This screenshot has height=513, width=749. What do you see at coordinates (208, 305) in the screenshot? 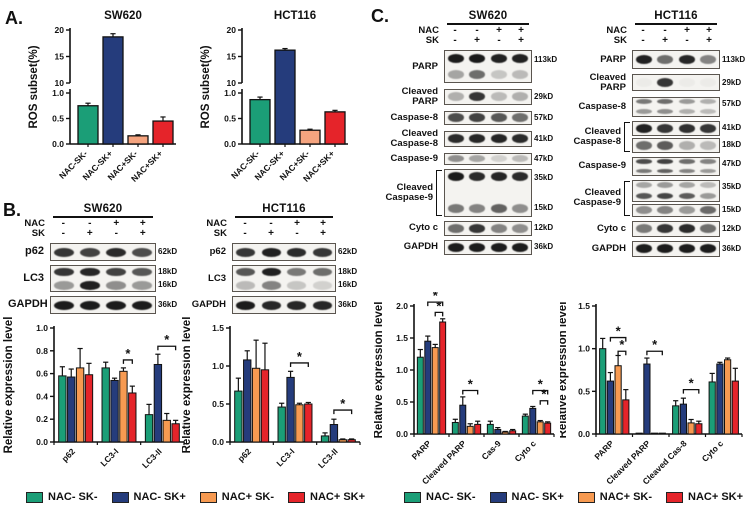
I see `protein-label: GAPDH` at bounding box center [208, 305].